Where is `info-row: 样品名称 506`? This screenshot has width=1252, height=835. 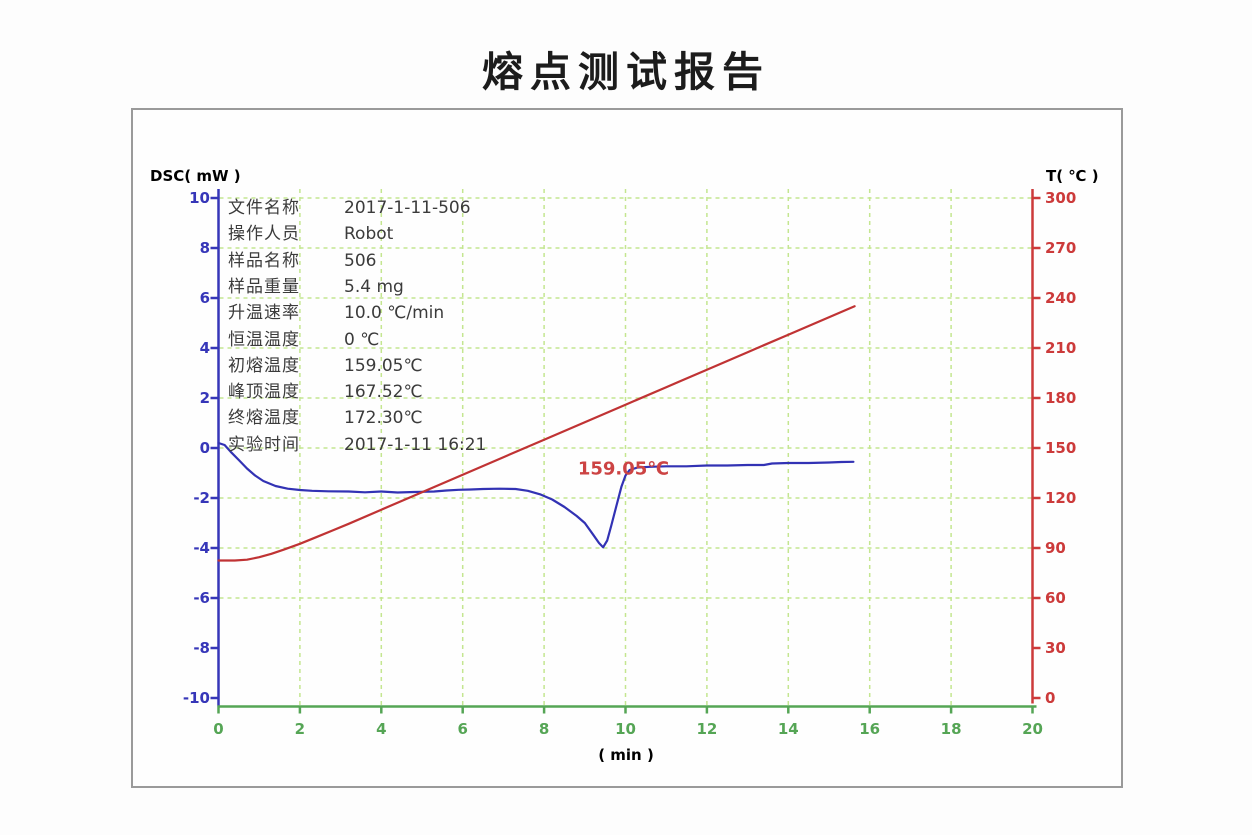
info-row: 样品名称 506 is located at coordinates (302, 261).